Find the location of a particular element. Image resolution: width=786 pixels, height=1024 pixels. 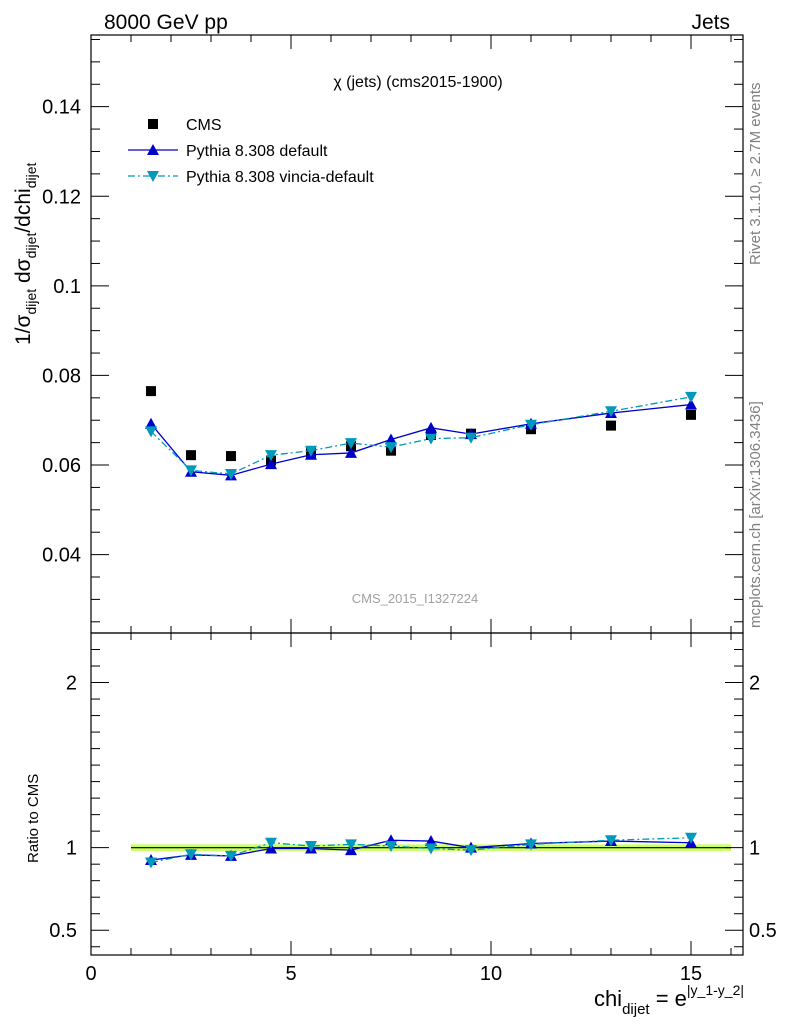

main-title: χ (jets) (cms2015-1900) is located at coordinates (417, 82).